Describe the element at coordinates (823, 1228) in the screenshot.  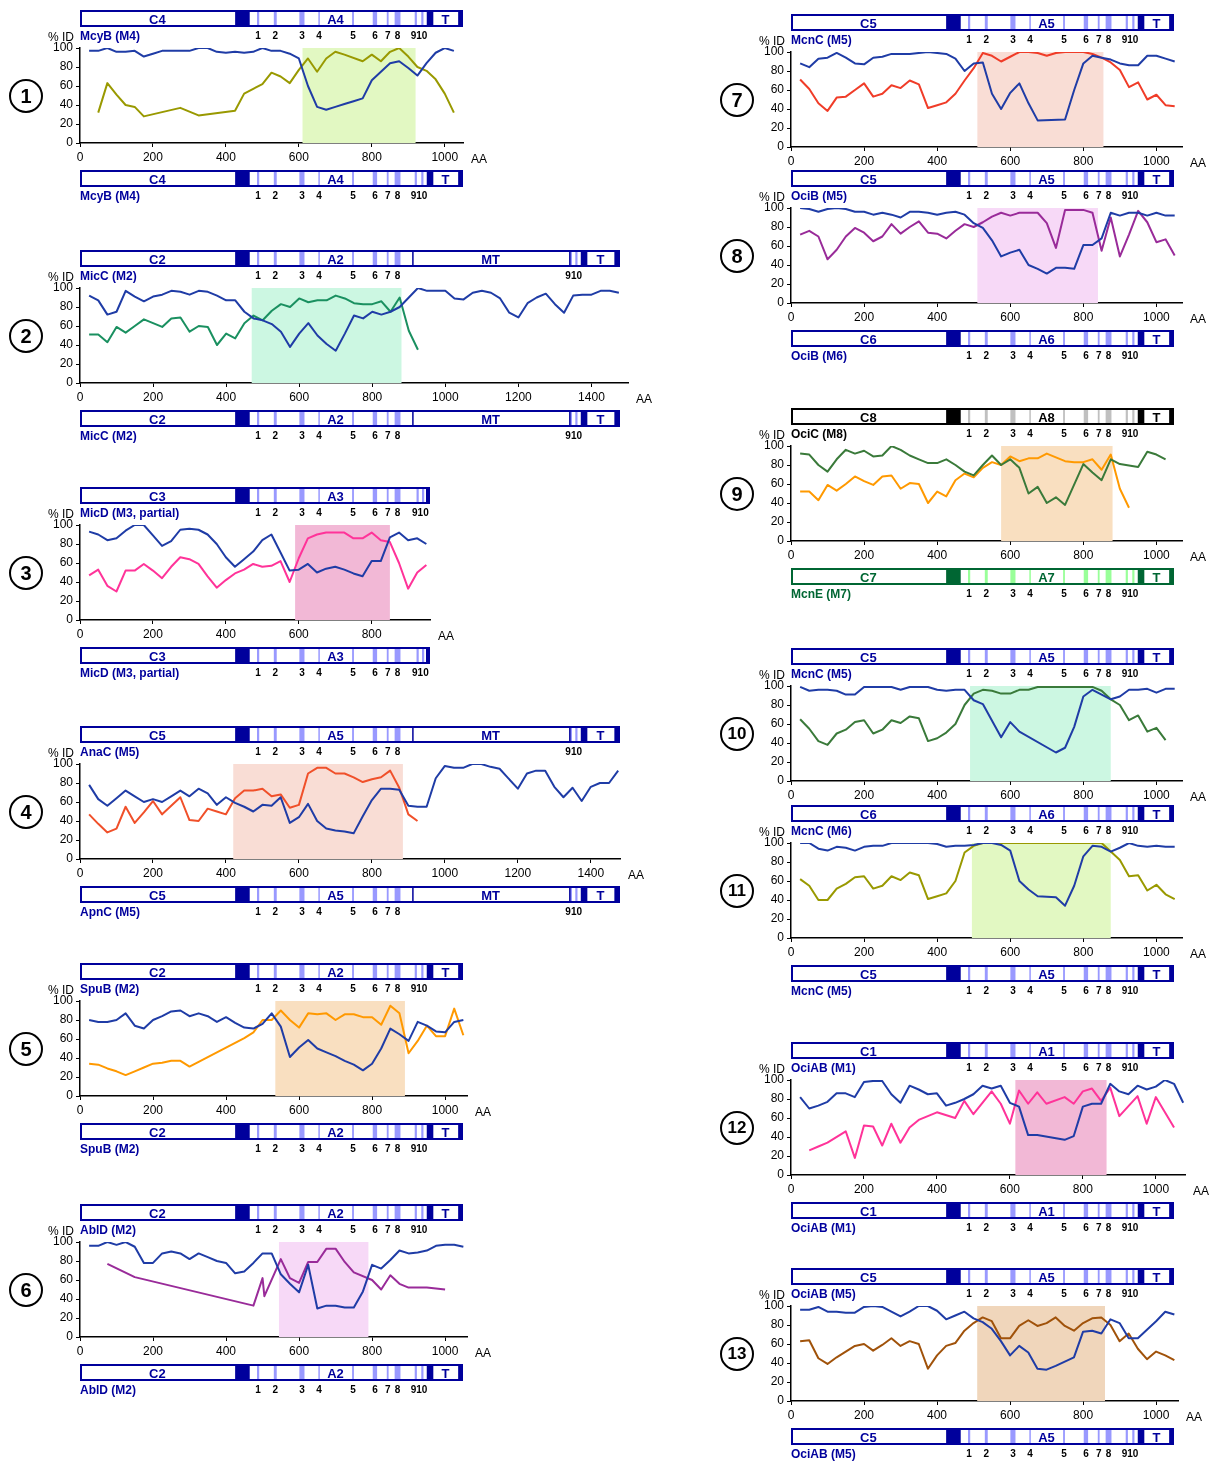
I see `text: OciAB (M1)` at that location.